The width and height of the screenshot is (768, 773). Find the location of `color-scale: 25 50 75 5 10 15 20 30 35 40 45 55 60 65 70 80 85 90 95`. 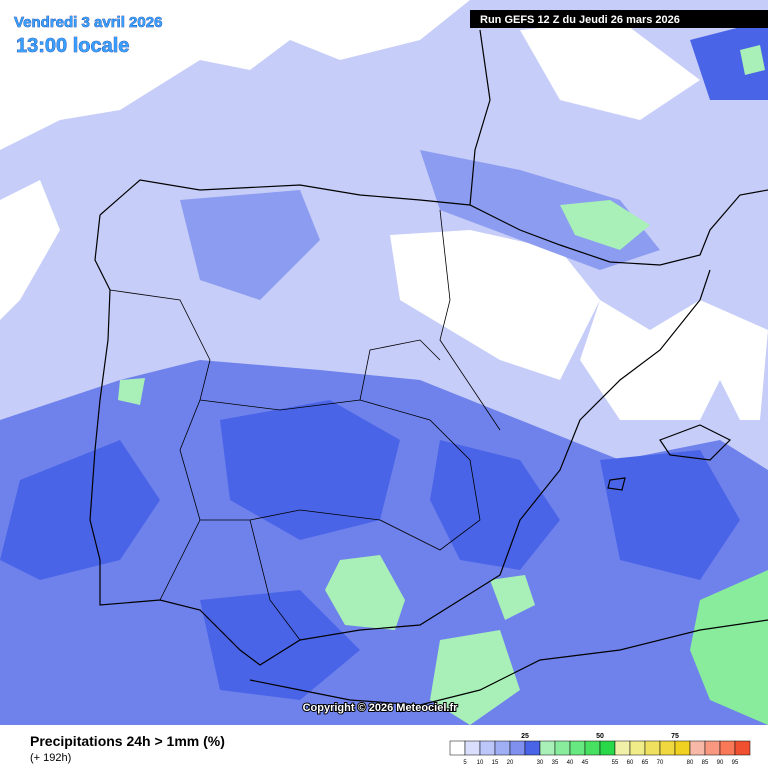

color-scale: 25 50 75 5 10 15 20 30 35 40 45 55 60 65 70 80 85 90 95 is located at coordinates (600, 749).